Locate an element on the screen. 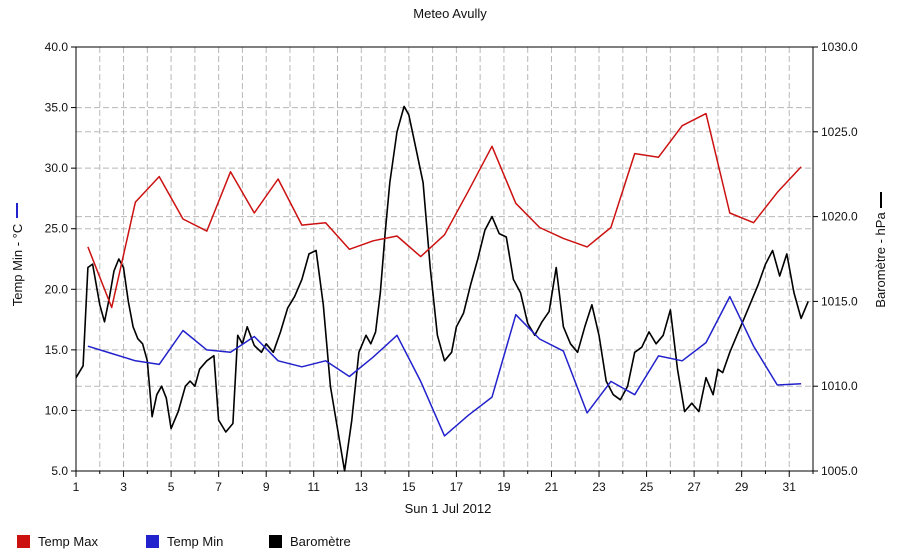  x-tick-label: 17 is located at coordinates (457, 487).